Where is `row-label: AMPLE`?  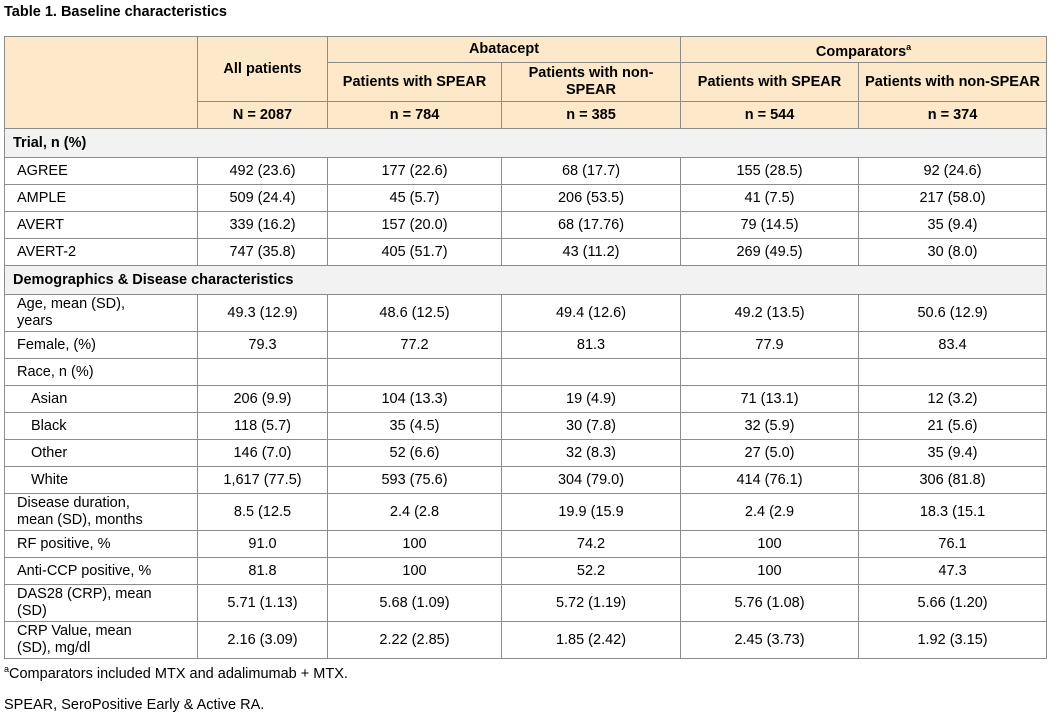 row-label: AMPLE is located at coordinates (101, 198).